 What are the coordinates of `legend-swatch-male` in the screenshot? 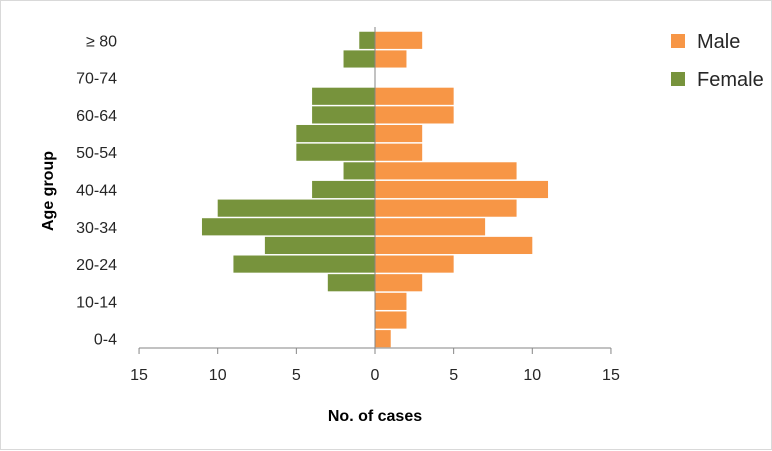 It's located at (678, 41).